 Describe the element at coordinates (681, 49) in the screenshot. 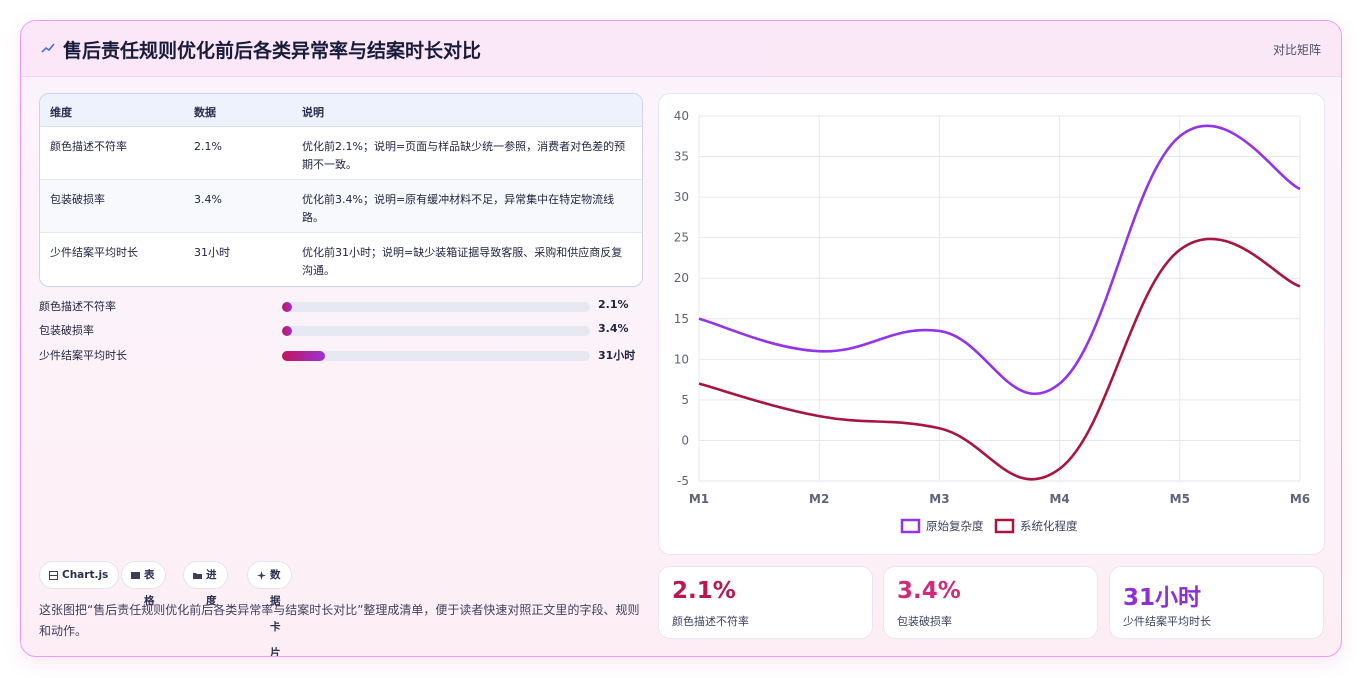

I see `card-header: 售后责任规则优化前后各类异常率与结案时长对比 对比矩阵` at that location.